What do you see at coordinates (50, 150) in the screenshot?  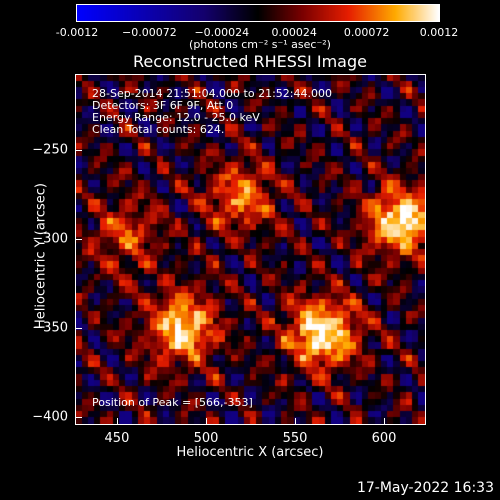 I see `y-tick-label: −250` at bounding box center [50, 150].